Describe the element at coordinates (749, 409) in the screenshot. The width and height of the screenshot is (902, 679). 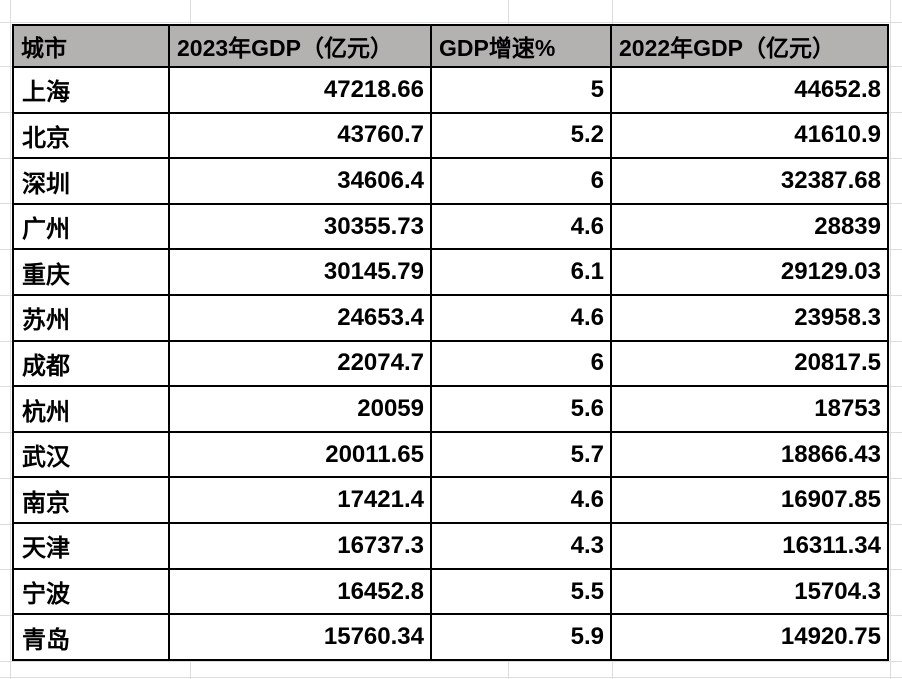
I see `value-cell: 18753` at that location.